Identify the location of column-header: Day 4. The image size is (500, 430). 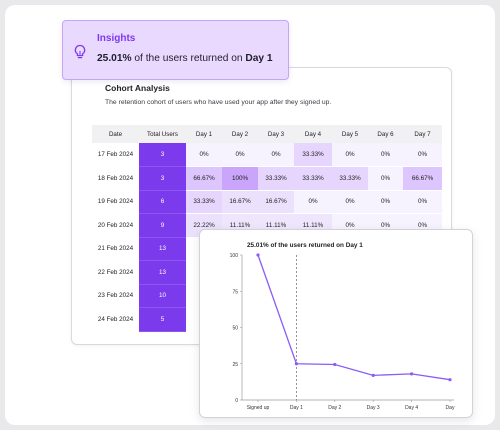
(313, 134).